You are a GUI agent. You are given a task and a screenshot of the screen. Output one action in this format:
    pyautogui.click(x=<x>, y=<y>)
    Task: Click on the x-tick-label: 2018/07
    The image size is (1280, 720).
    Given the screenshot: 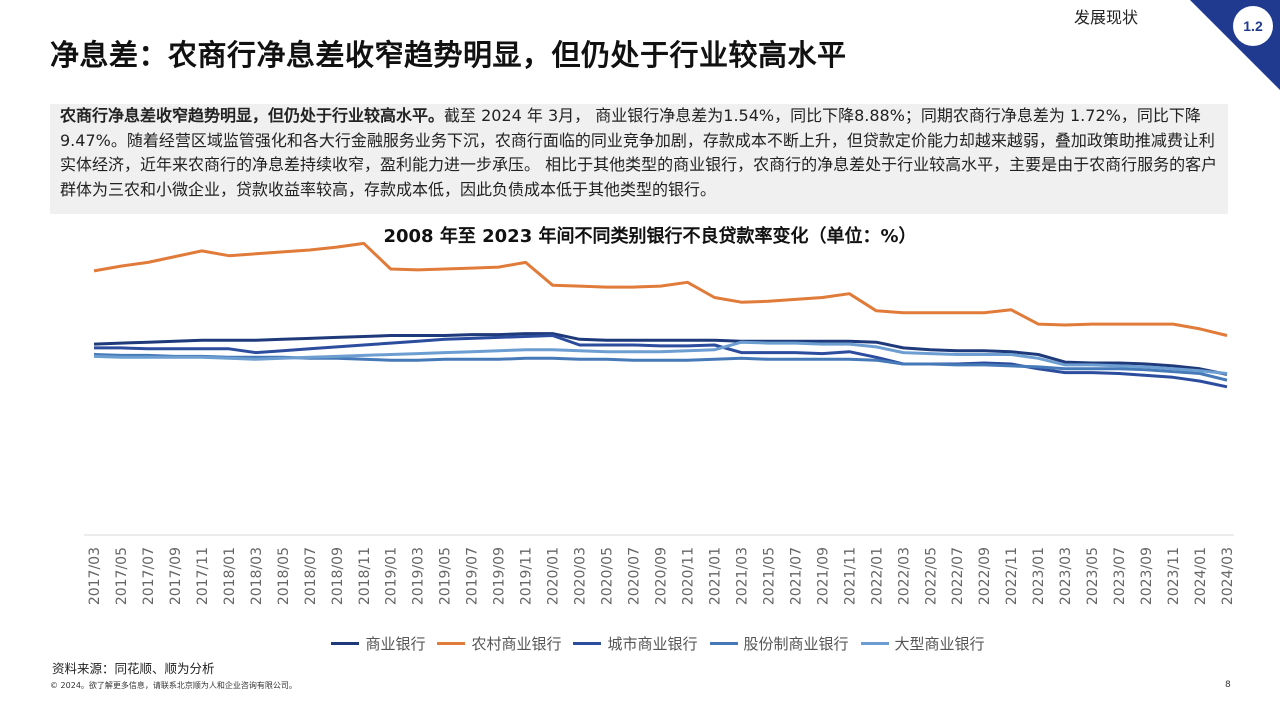 What is the action you would take?
    pyautogui.click(x=311, y=576)
    